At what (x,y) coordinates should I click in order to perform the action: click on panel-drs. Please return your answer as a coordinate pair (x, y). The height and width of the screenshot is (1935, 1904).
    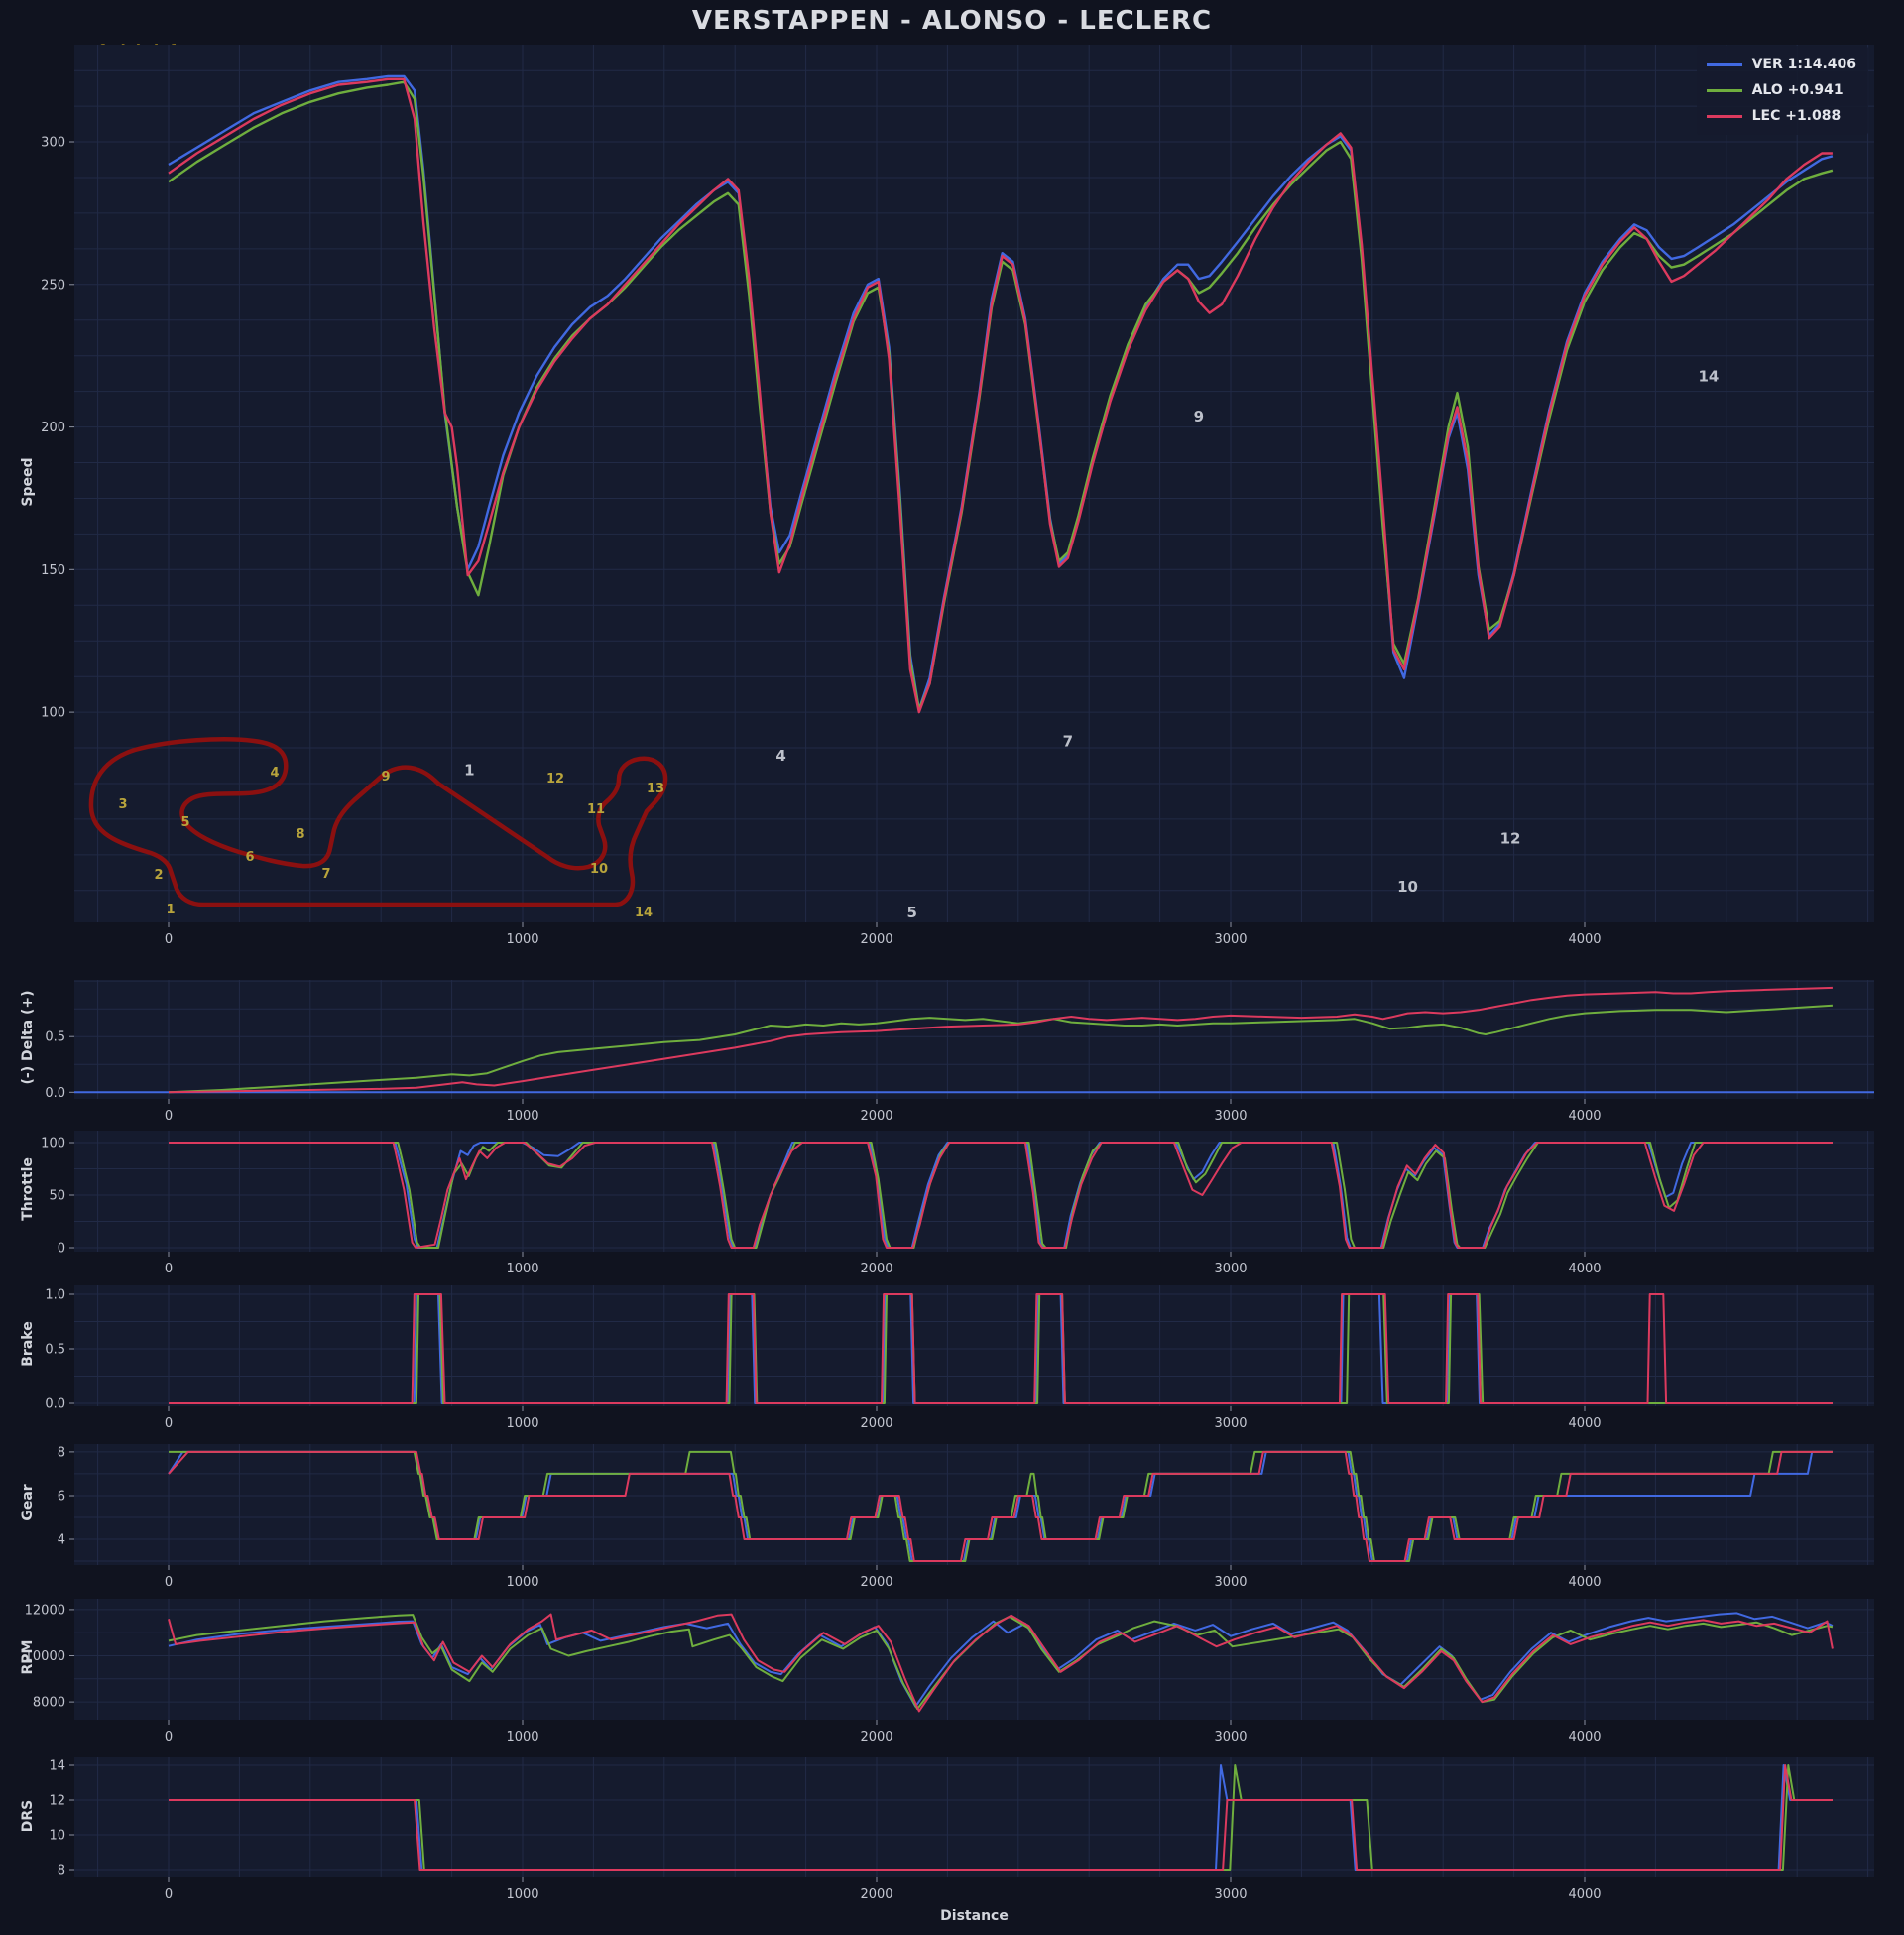
    Looking at the image, I should click on (974, 1817).